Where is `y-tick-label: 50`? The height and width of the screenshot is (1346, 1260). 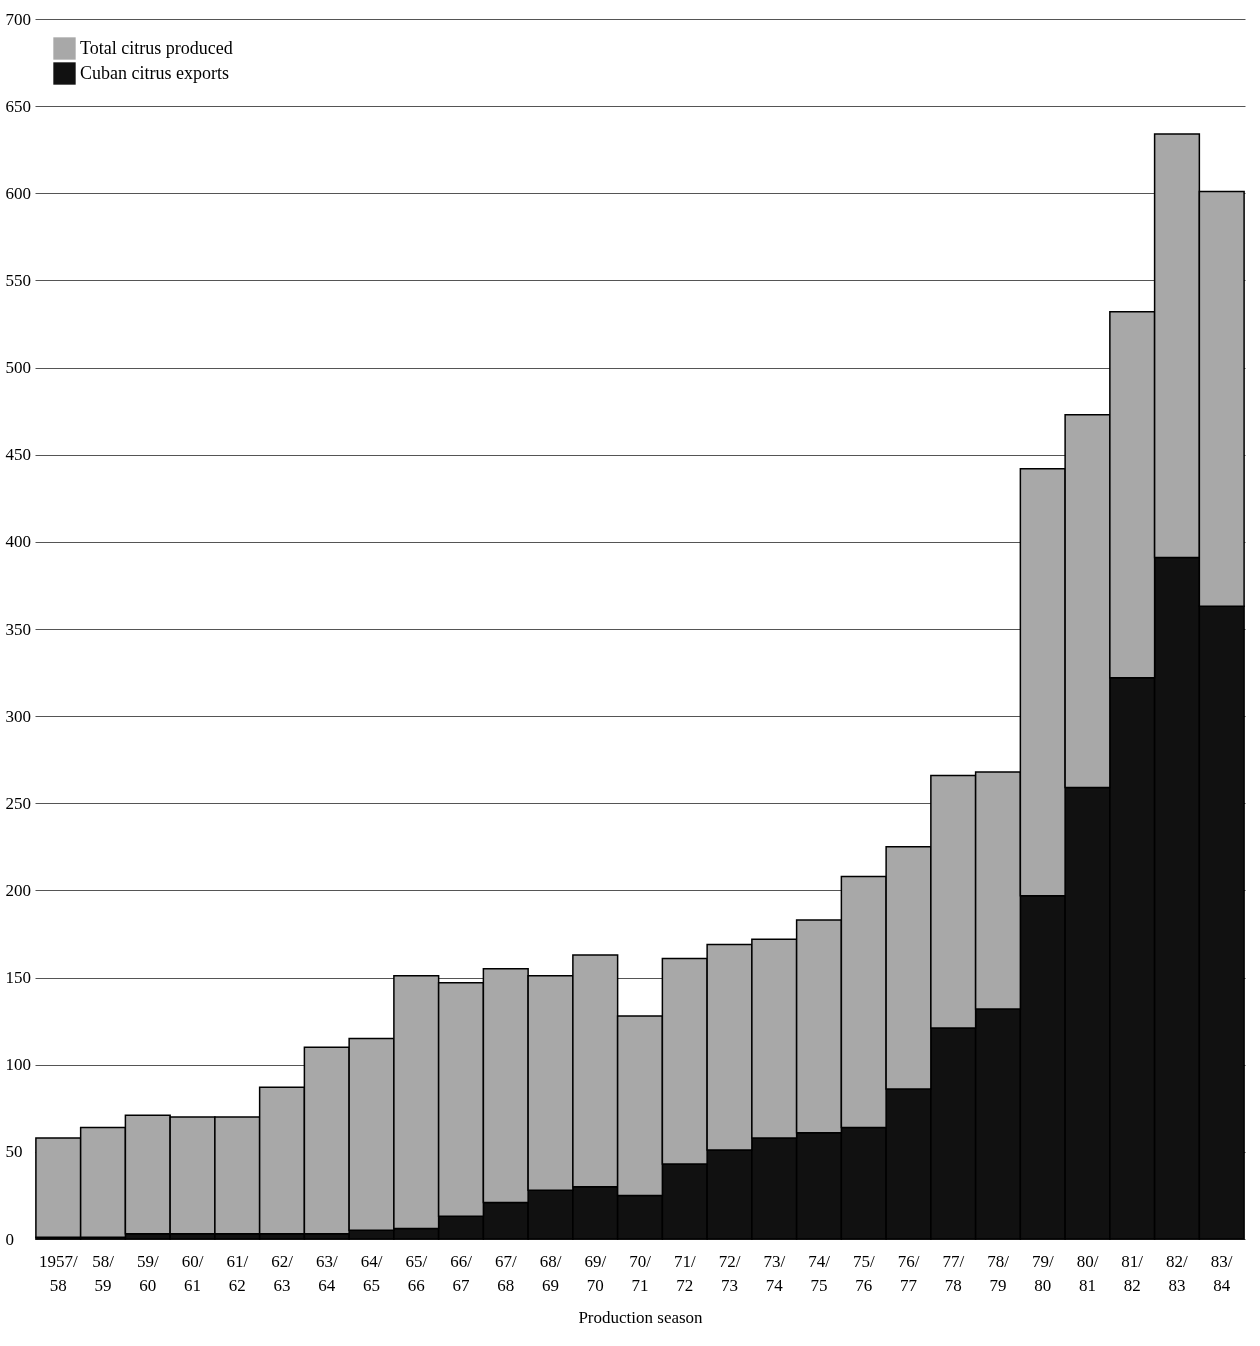 y-tick-label: 50 is located at coordinates (14, 1152).